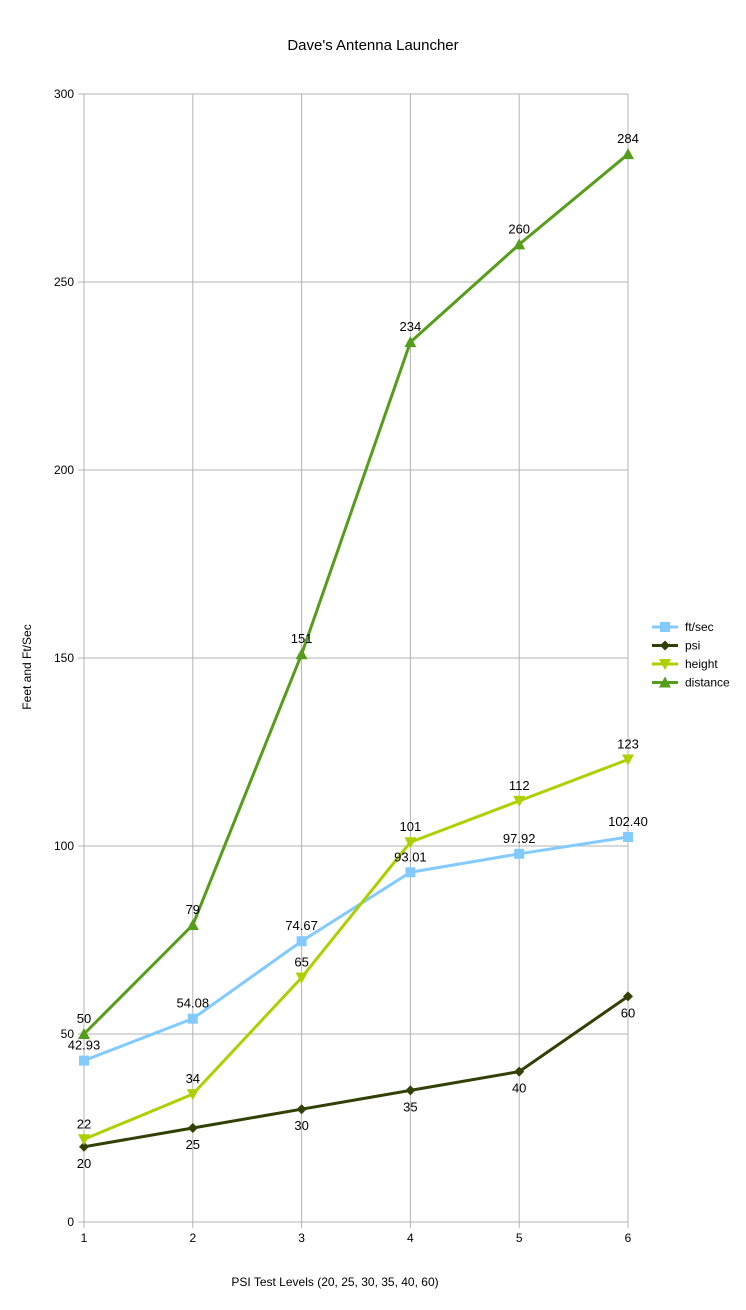 The height and width of the screenshot is (1310, 746). I want to click on chart-title: Dave's Antenna Launcher, so click(372, 45).